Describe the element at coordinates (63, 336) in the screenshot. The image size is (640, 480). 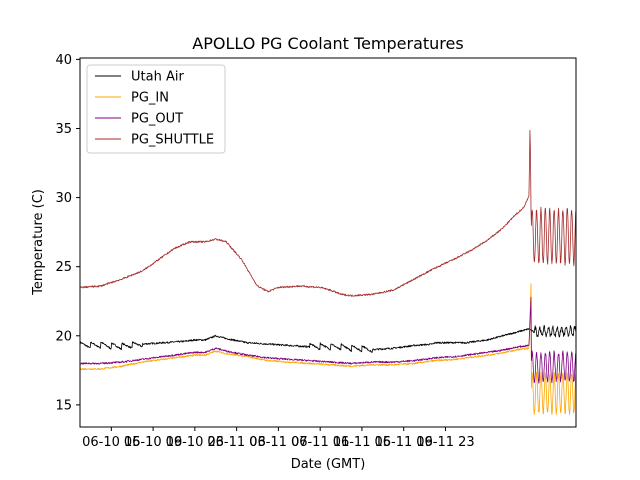
I see `y-tick-label: 20` at that location.